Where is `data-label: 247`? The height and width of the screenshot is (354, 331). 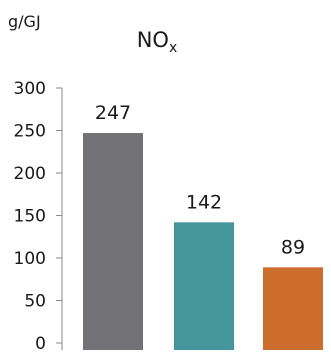
data-label: 247 is located at coordinates (113, 113).